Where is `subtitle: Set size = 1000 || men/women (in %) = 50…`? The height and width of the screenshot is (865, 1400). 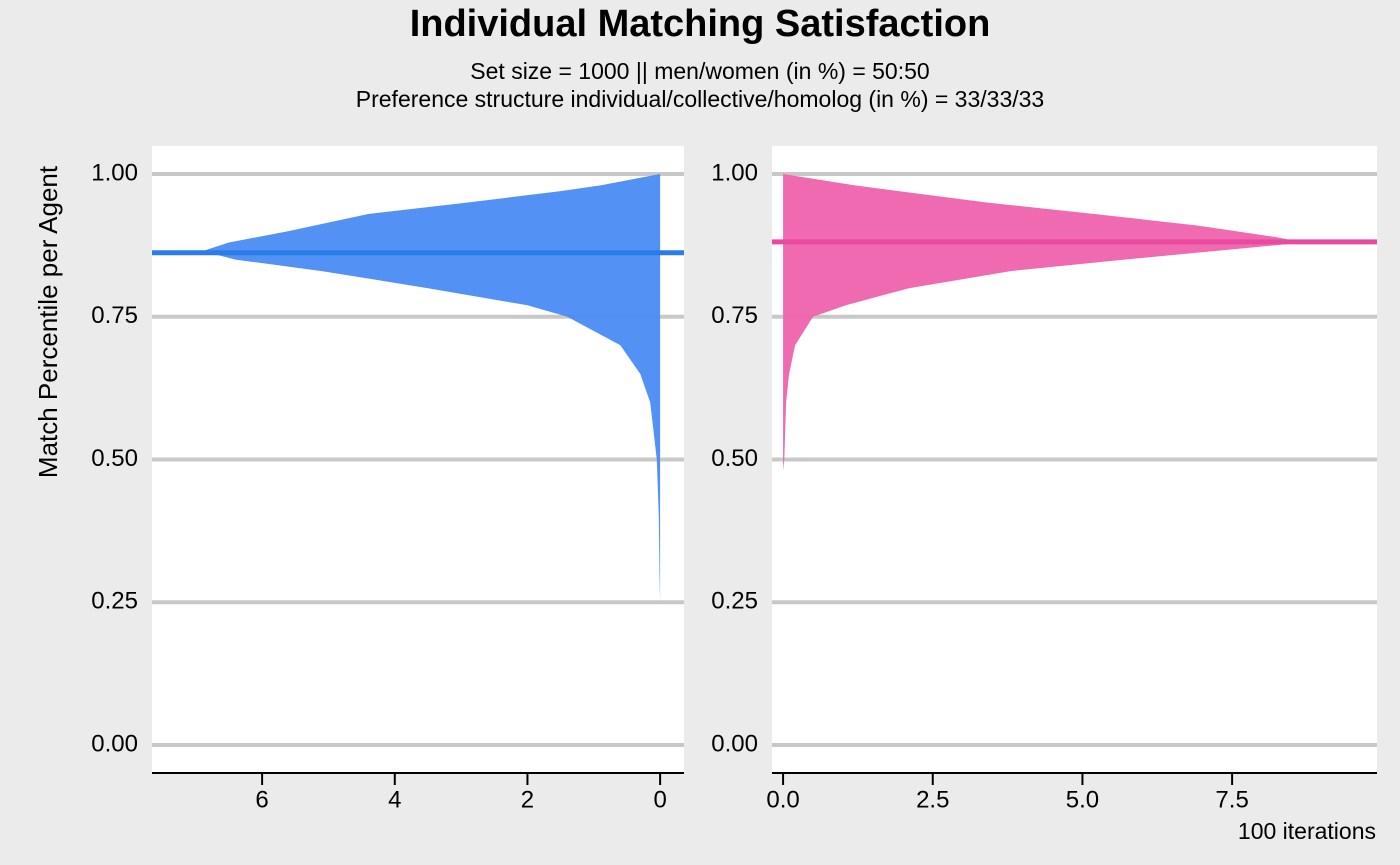 subtitle: Set size = 1000 || men/women (in %) = 50… is located at coordinates (699, 71).